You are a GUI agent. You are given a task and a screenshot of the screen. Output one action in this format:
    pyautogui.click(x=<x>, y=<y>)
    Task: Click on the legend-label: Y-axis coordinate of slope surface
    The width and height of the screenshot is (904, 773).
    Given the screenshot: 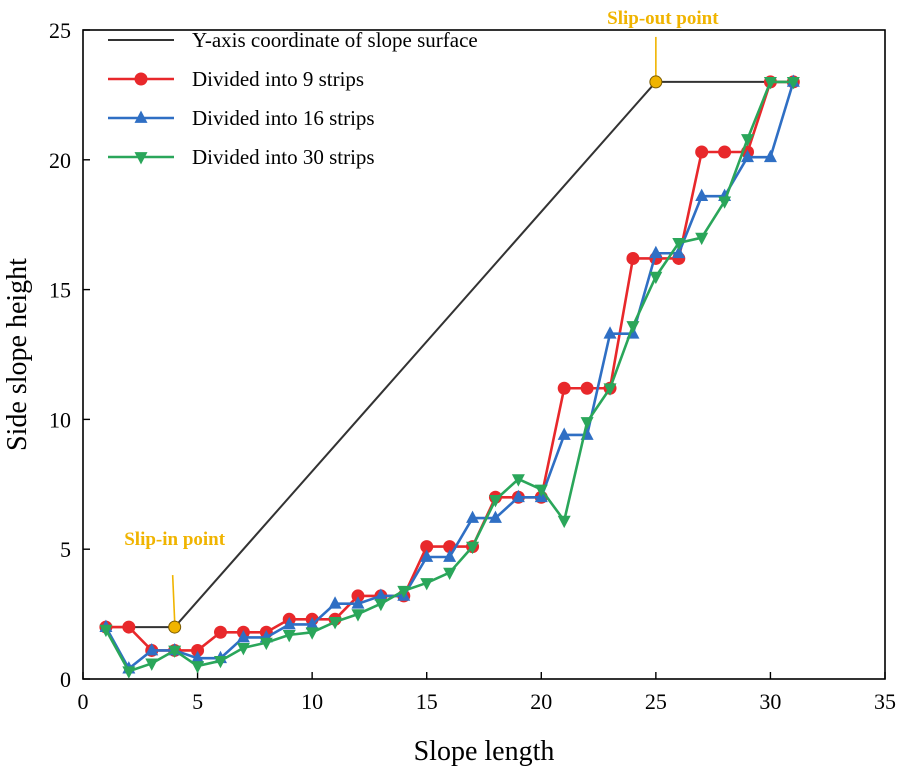 What is the action you would take?
    pyautogui.click(x=335, y=40)
    